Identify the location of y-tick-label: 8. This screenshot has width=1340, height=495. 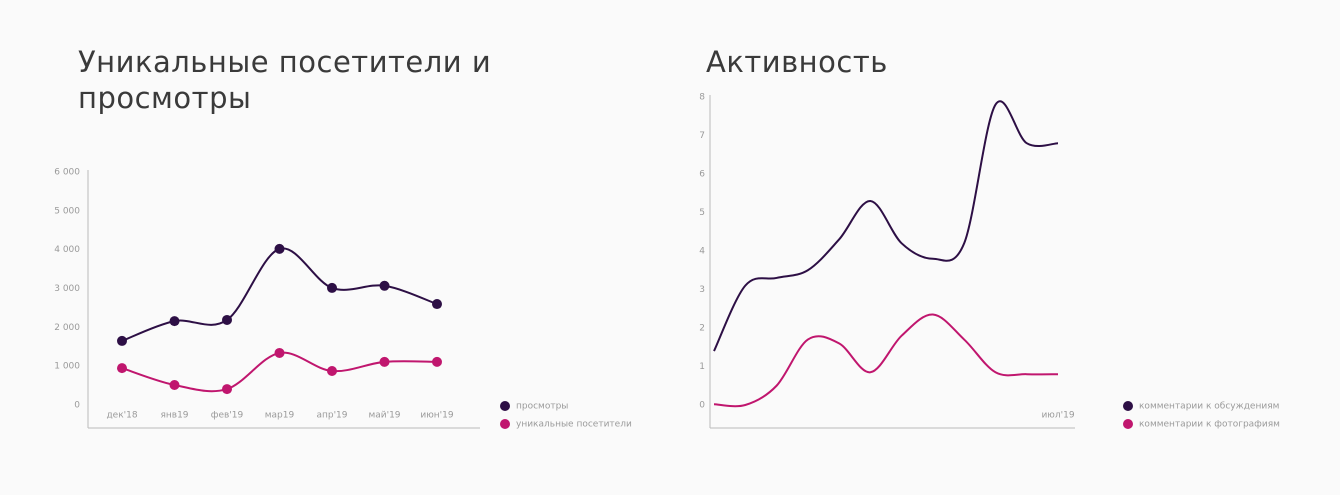
(702, 98).